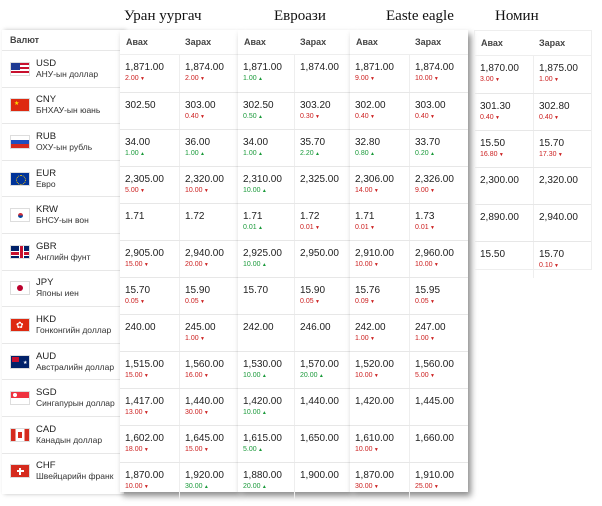 The width and height of the screenshot is (602, 506). What do you see at coordinates (552, 143) in the screenshot?
I see `sell-rate: 15.70` at bounding box center [552, 143].